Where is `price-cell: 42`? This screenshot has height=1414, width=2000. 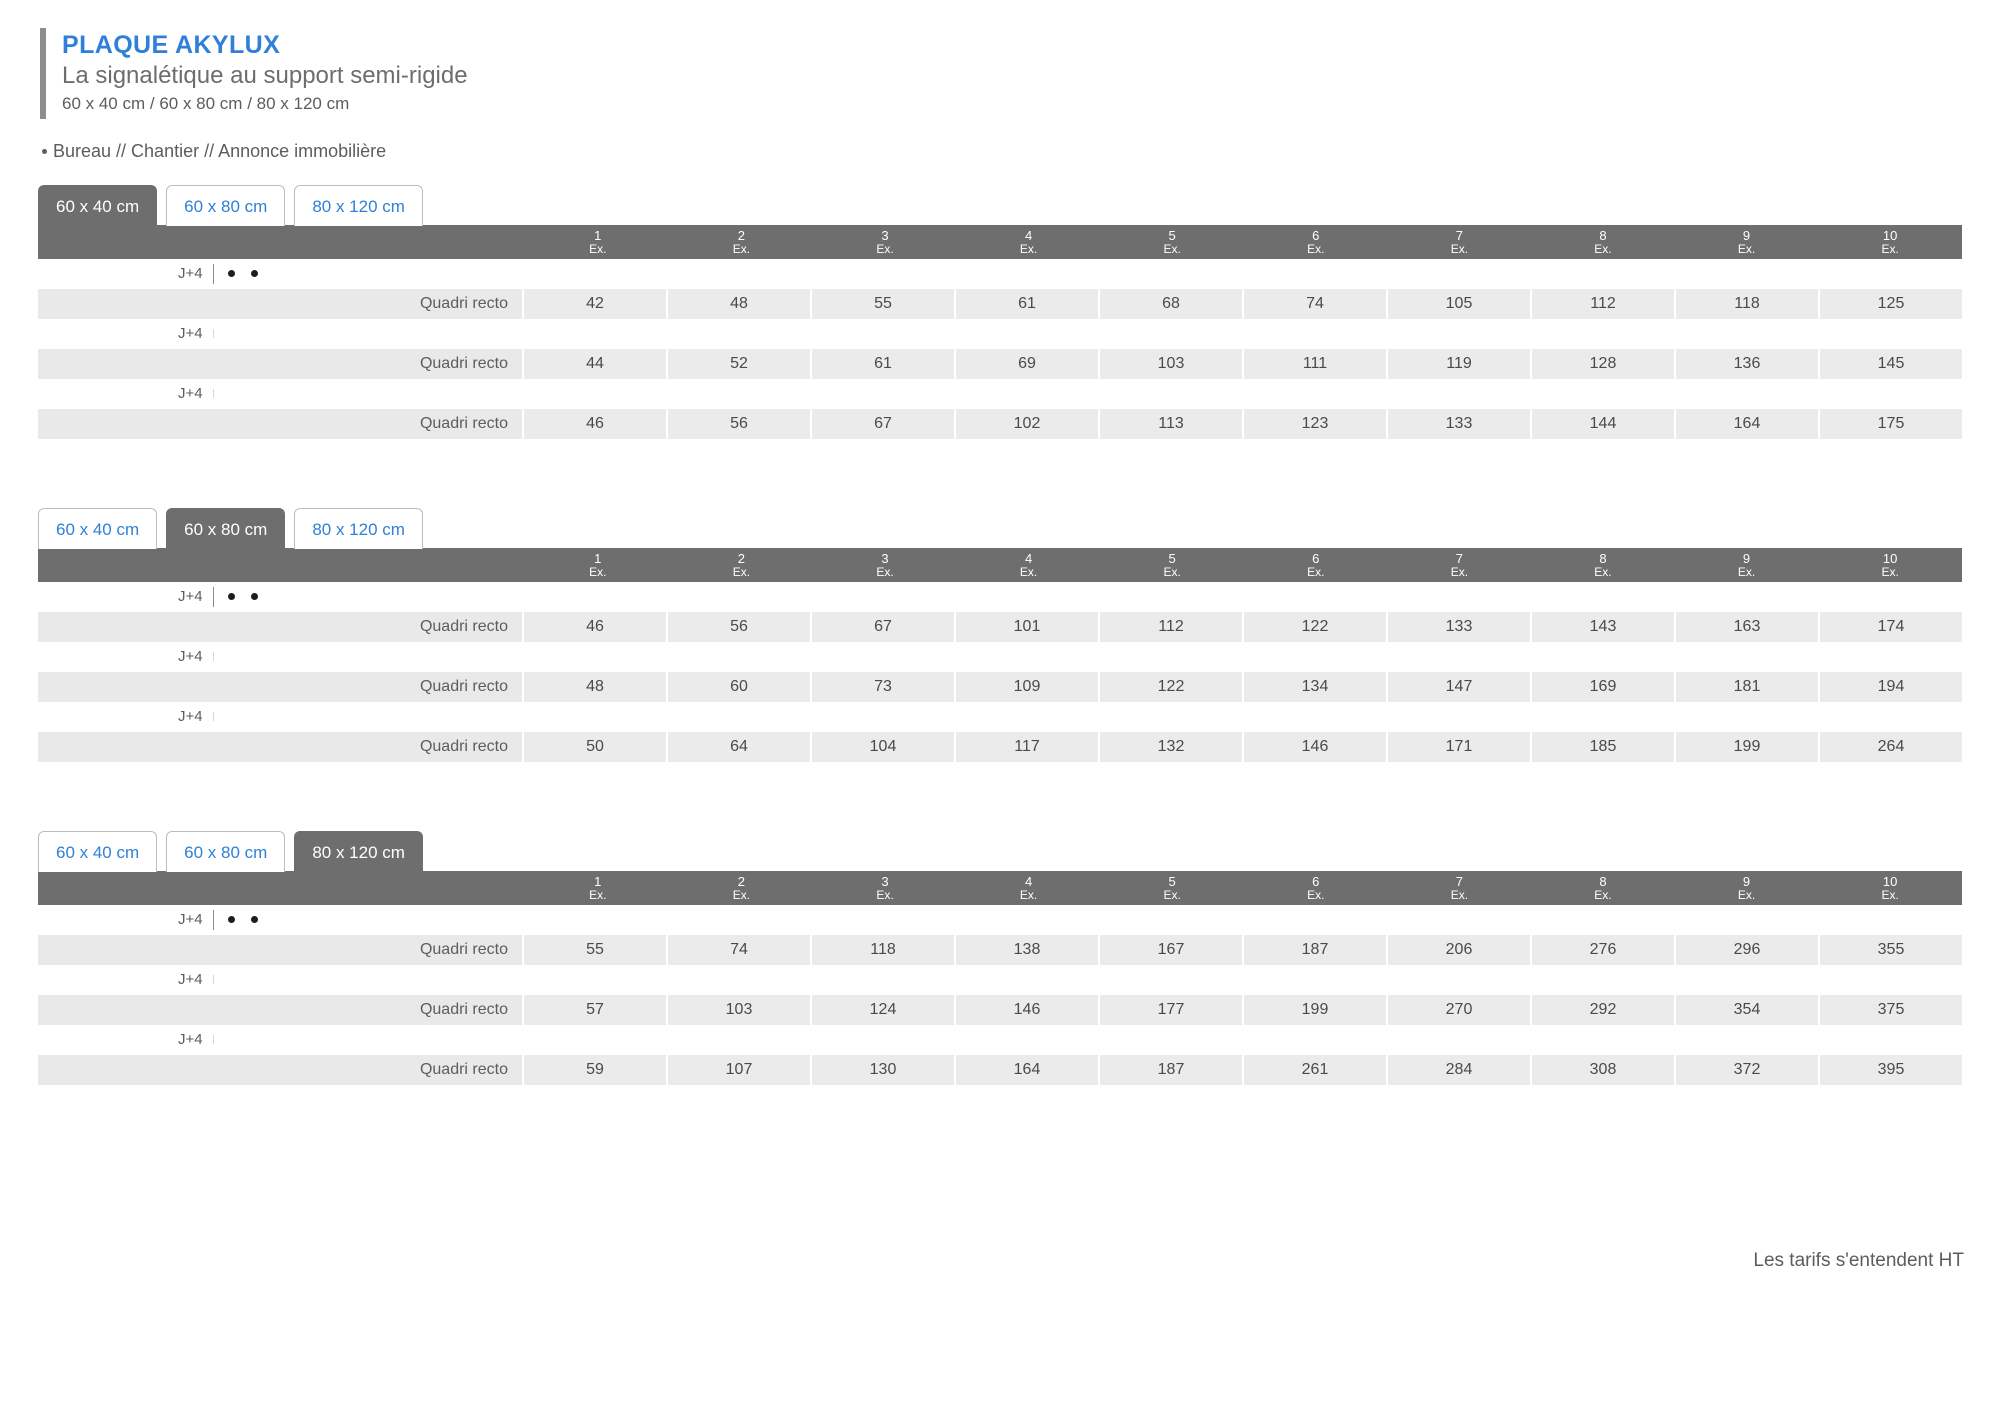 price-cell: 42 is located at coordinates (596, 303).